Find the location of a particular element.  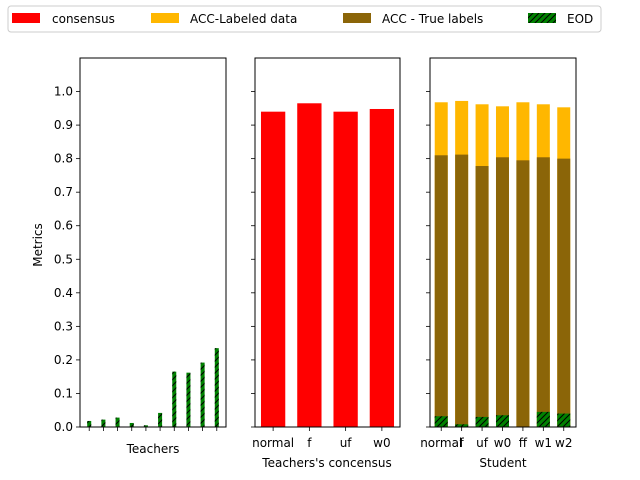

legend-frame is located at coordinates (304, 19).